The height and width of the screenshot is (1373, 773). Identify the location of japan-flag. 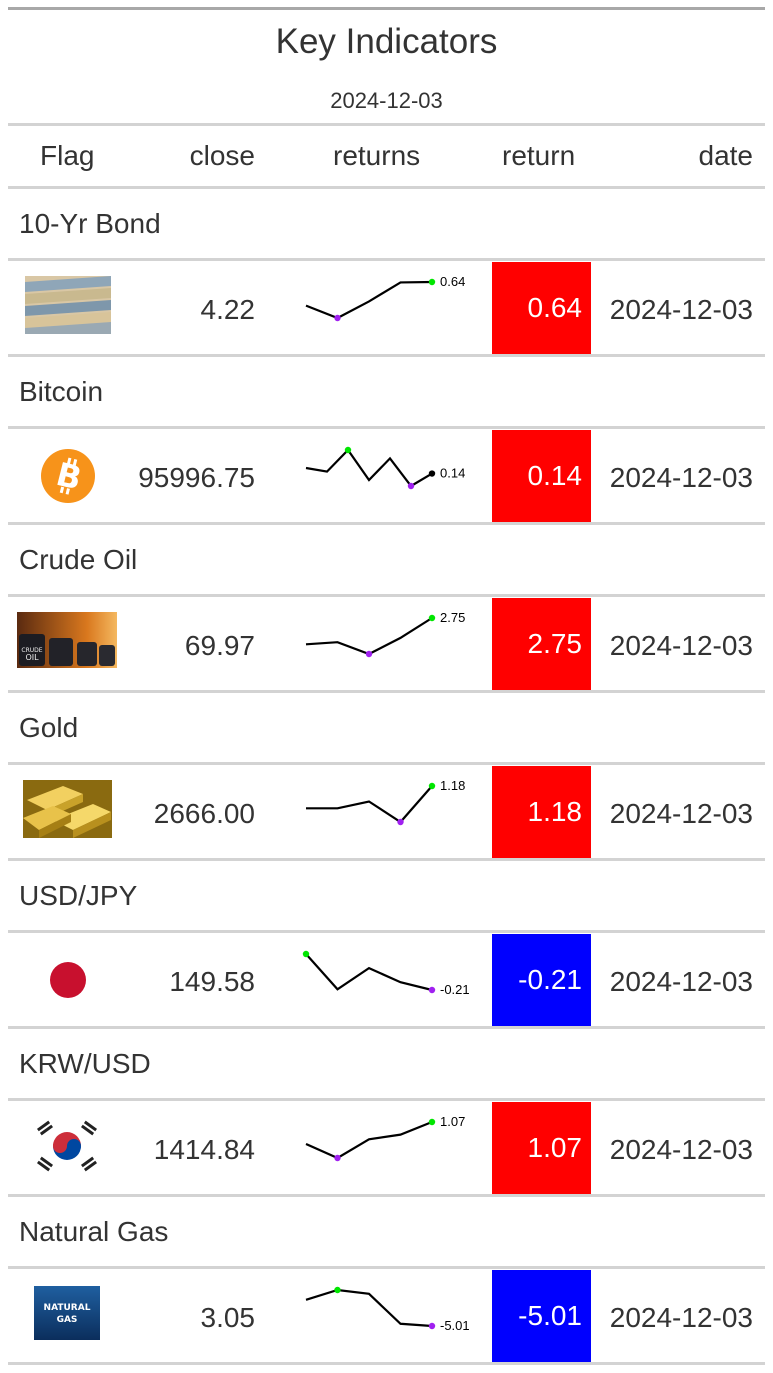
(68, 982).